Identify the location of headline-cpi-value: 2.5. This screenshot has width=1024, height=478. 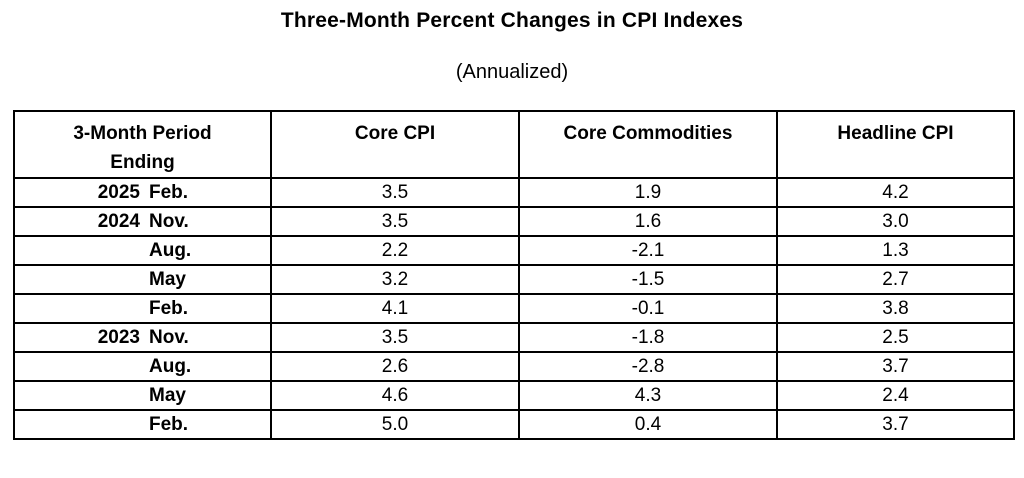
(895, 337).